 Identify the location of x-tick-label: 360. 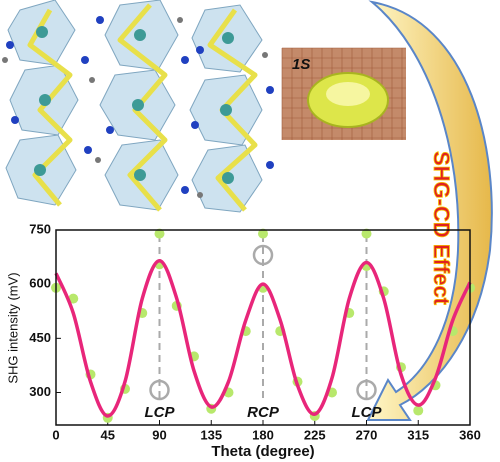
(470, 434).